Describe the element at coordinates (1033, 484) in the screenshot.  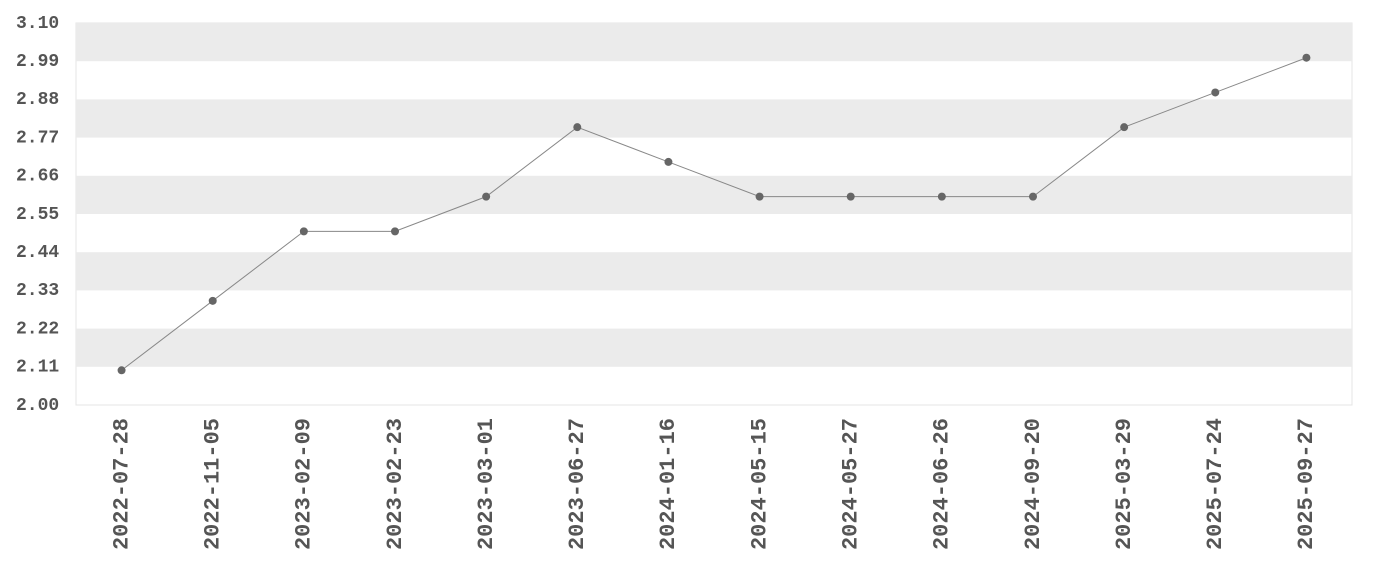
I see `x-tick-label: 2024-09-20` at that location.